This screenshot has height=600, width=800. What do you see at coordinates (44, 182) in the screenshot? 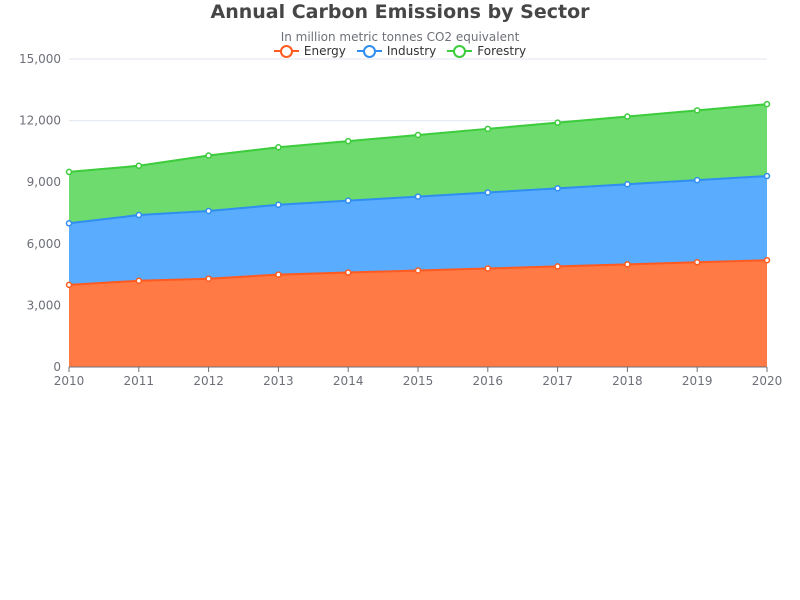
I see `y-tick-label: 9,000` at bounding box center [44, 182].